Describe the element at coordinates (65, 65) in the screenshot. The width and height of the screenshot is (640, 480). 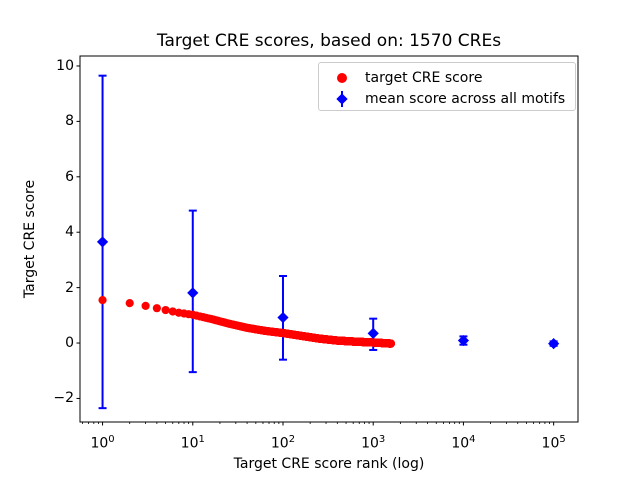
I see `y-tick-label: 10` at that location.